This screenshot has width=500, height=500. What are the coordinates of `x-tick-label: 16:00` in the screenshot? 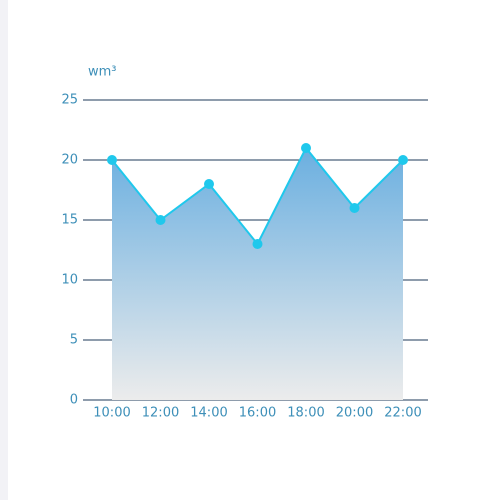 It's located at (257, 413).